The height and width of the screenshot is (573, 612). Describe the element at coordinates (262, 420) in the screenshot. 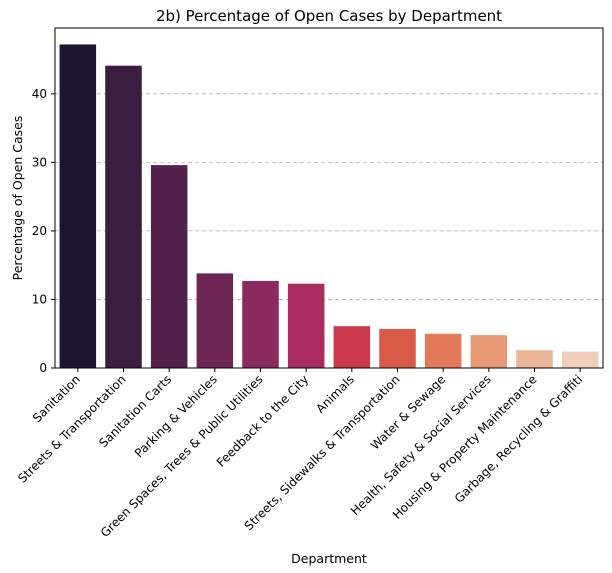

I see `x-tick-label: Feedback to the City` at that location.